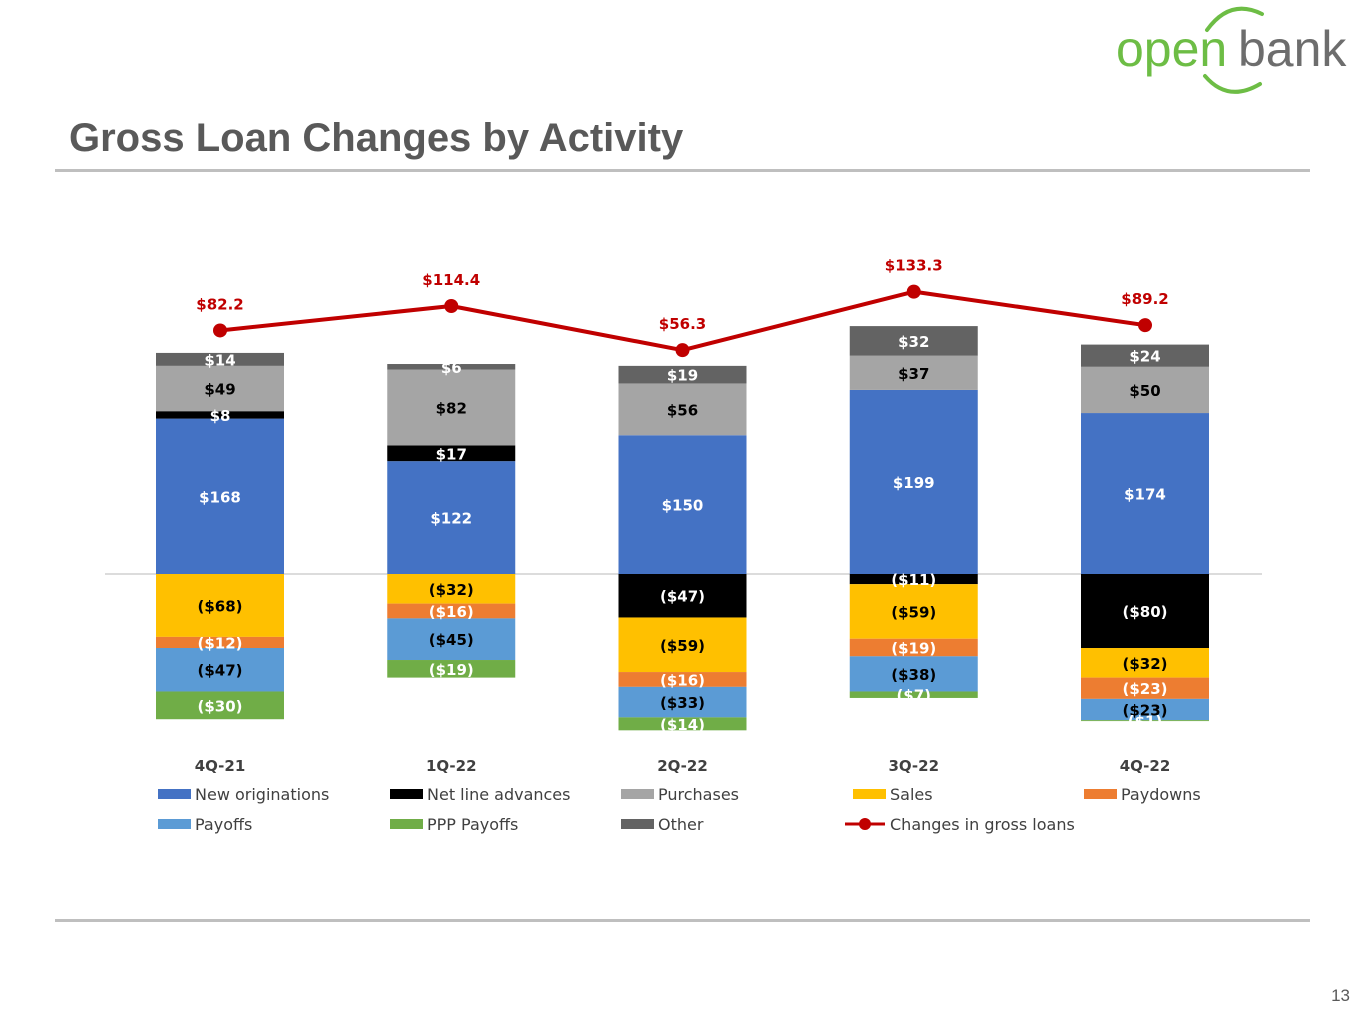 The image size is (1365, 1024). What do you see at coordinates (406, 794) in the screenshot?
I see `legend-swatch-net-line-advances` at bounding box center [406, 794].